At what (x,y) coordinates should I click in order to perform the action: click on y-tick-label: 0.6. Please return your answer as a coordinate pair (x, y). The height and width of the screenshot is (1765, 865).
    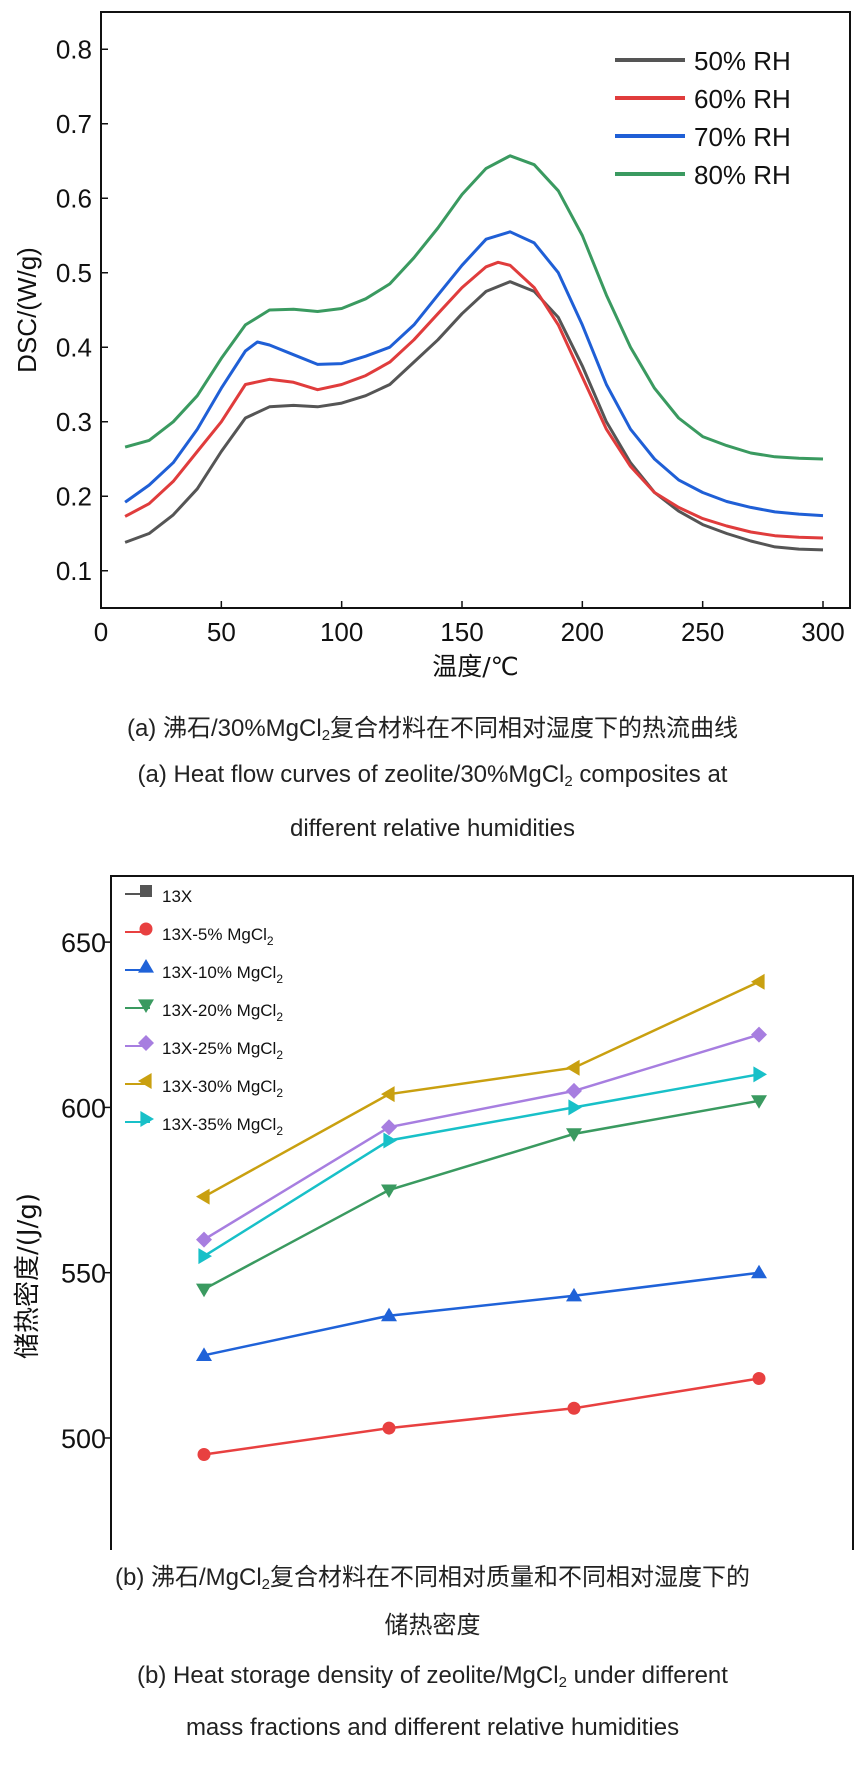
    Looking at the image, I should click on (74, 198).